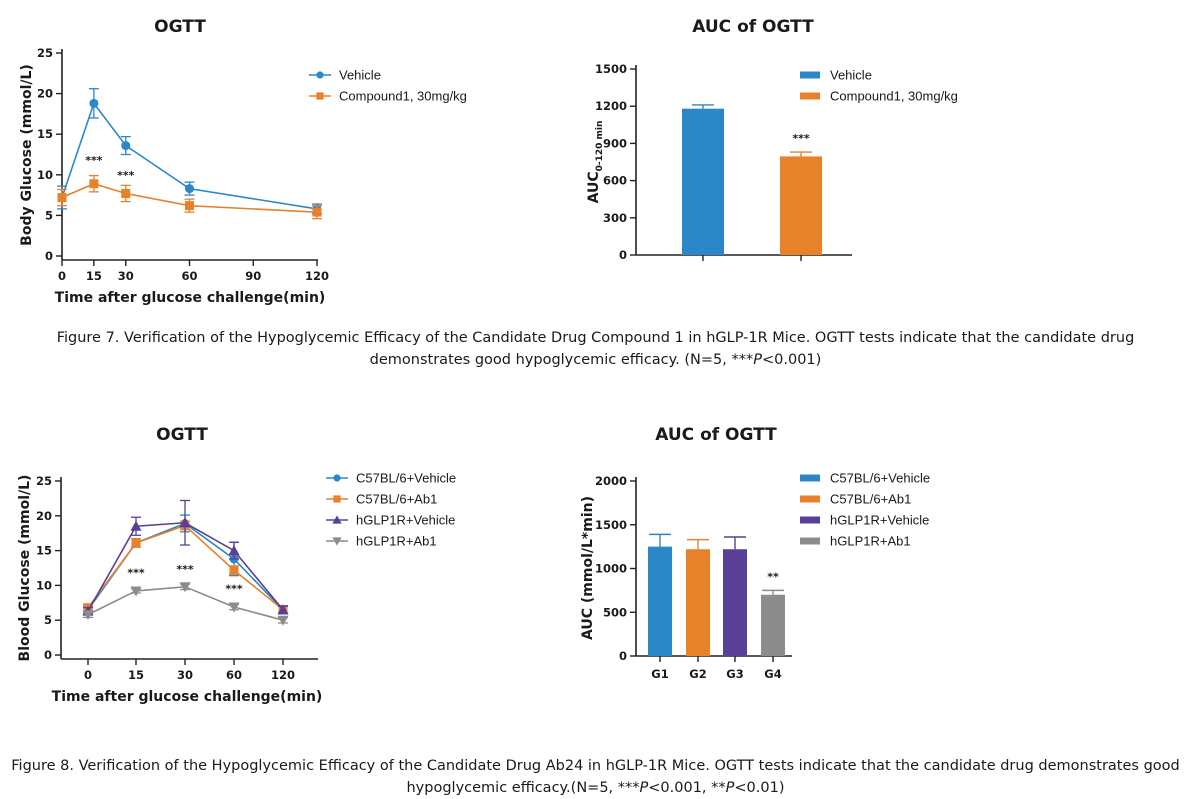  Describe the element at coordinates (697, 674) in the screenshot. I see `x-tick-label: G2` at that location.